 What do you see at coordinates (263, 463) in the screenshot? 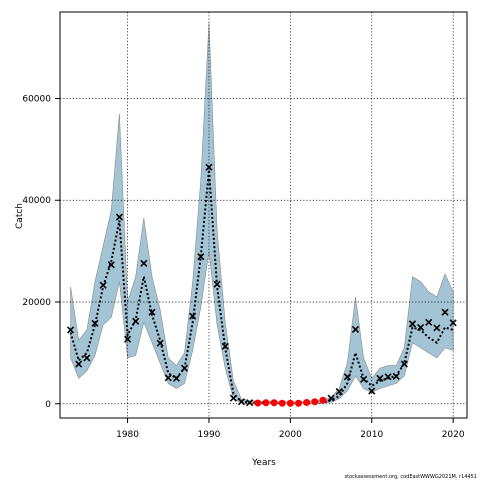
I see `x-axis-label: Years` at bounding box center [263, 463].